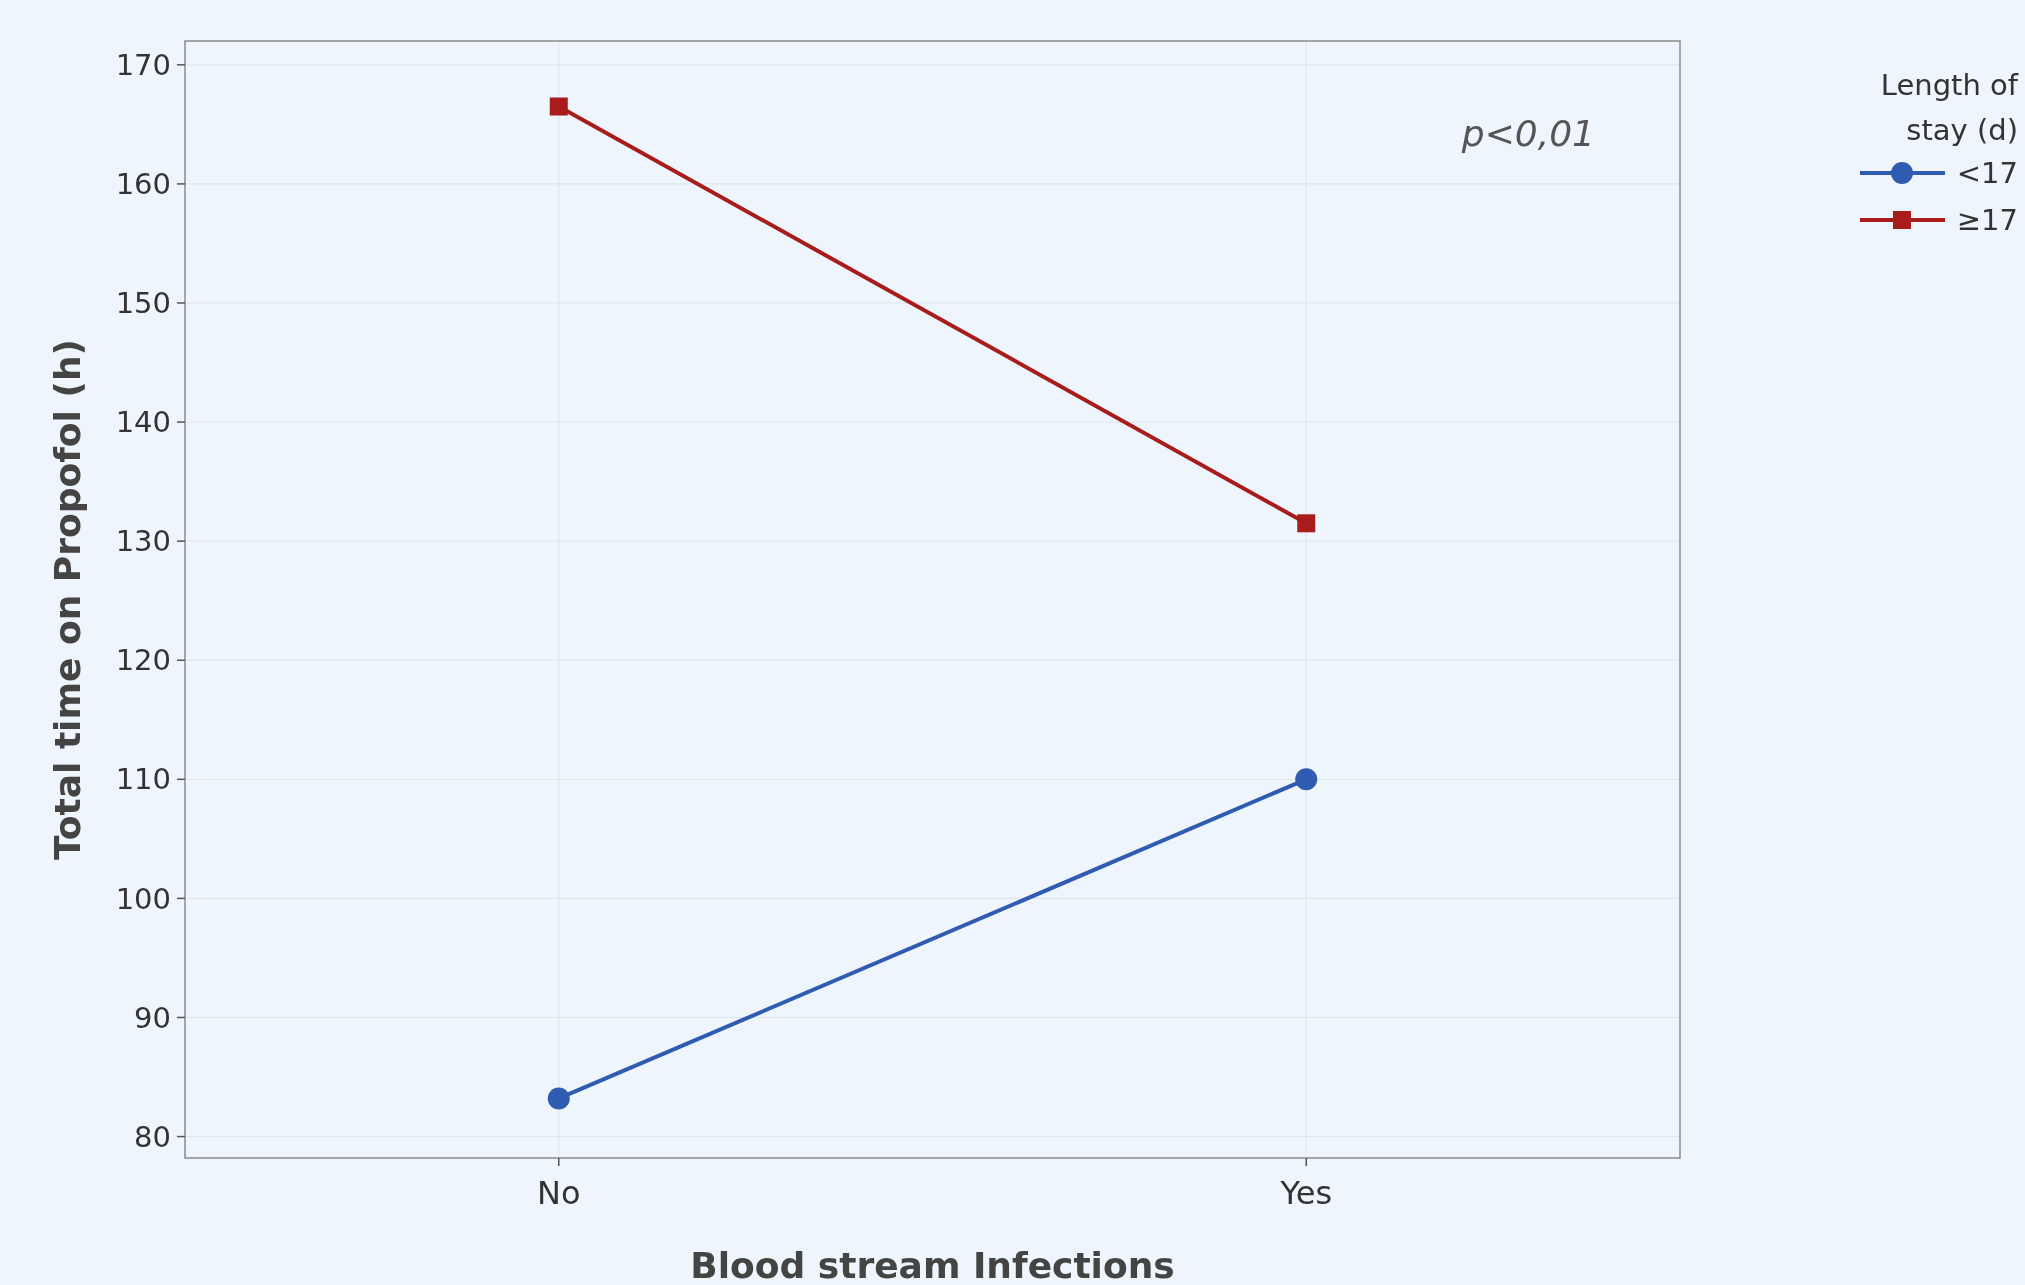 The height and width of the screenshot is (1285, 2025). What do you see at coordinates (143, 64) in the screenshot?
I see `y-tick-label: 170` at bounding box center [143, 64].